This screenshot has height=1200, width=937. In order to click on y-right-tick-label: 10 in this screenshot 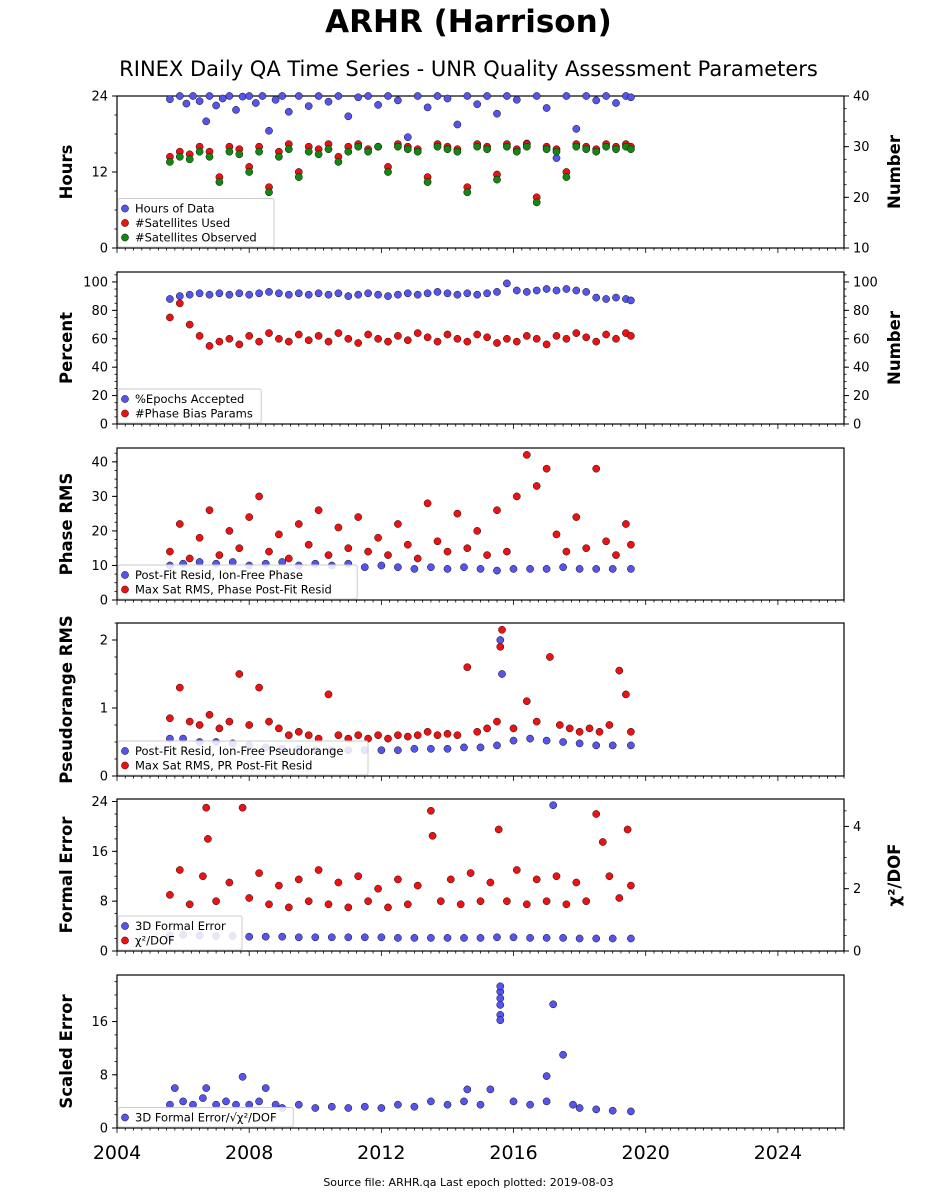, I will do `click(861, 249)`.